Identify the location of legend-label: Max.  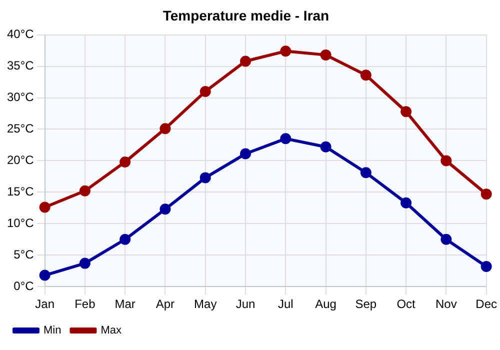
(111, 330).